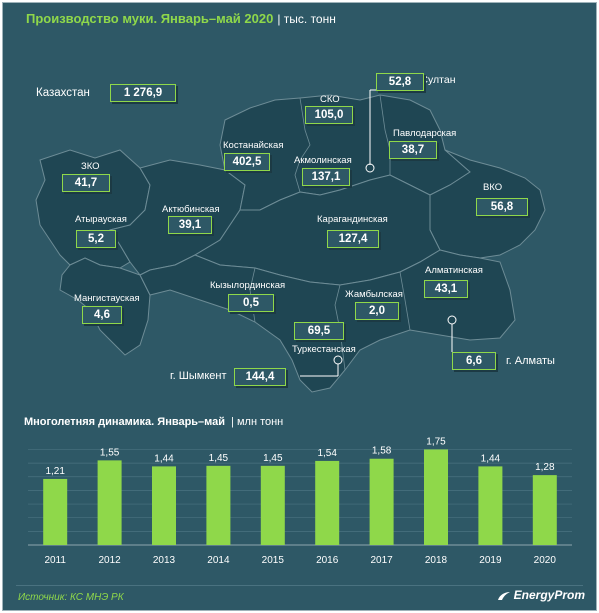 This screenshot has height=613, width=599. I want to click on x-tick-2015: 2015, so click(273, 560).